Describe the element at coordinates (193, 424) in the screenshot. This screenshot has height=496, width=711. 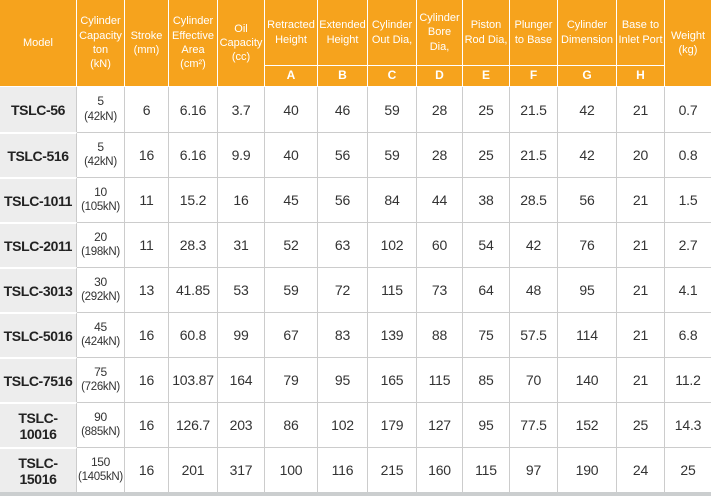
I see `value-cell: 126.7` at that location.